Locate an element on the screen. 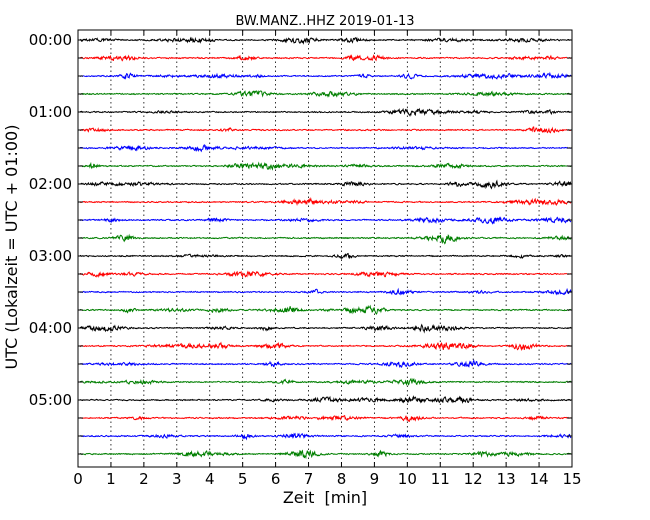  x-tick-label: 7 is located at coordinates (309, 479).